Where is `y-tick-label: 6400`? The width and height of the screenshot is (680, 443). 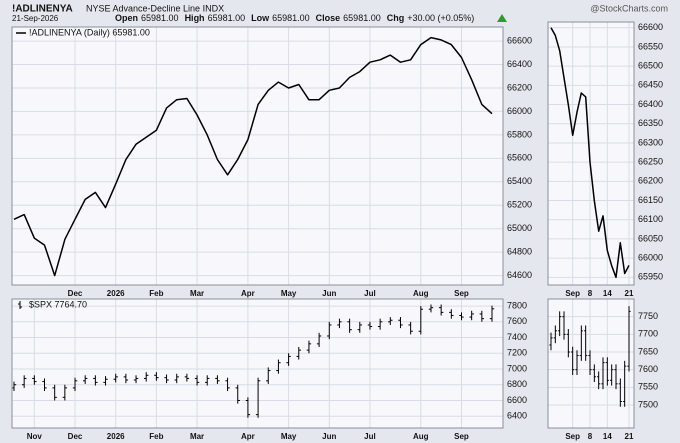 y-tick-label: 6400 is located at coordinates (517, 416).